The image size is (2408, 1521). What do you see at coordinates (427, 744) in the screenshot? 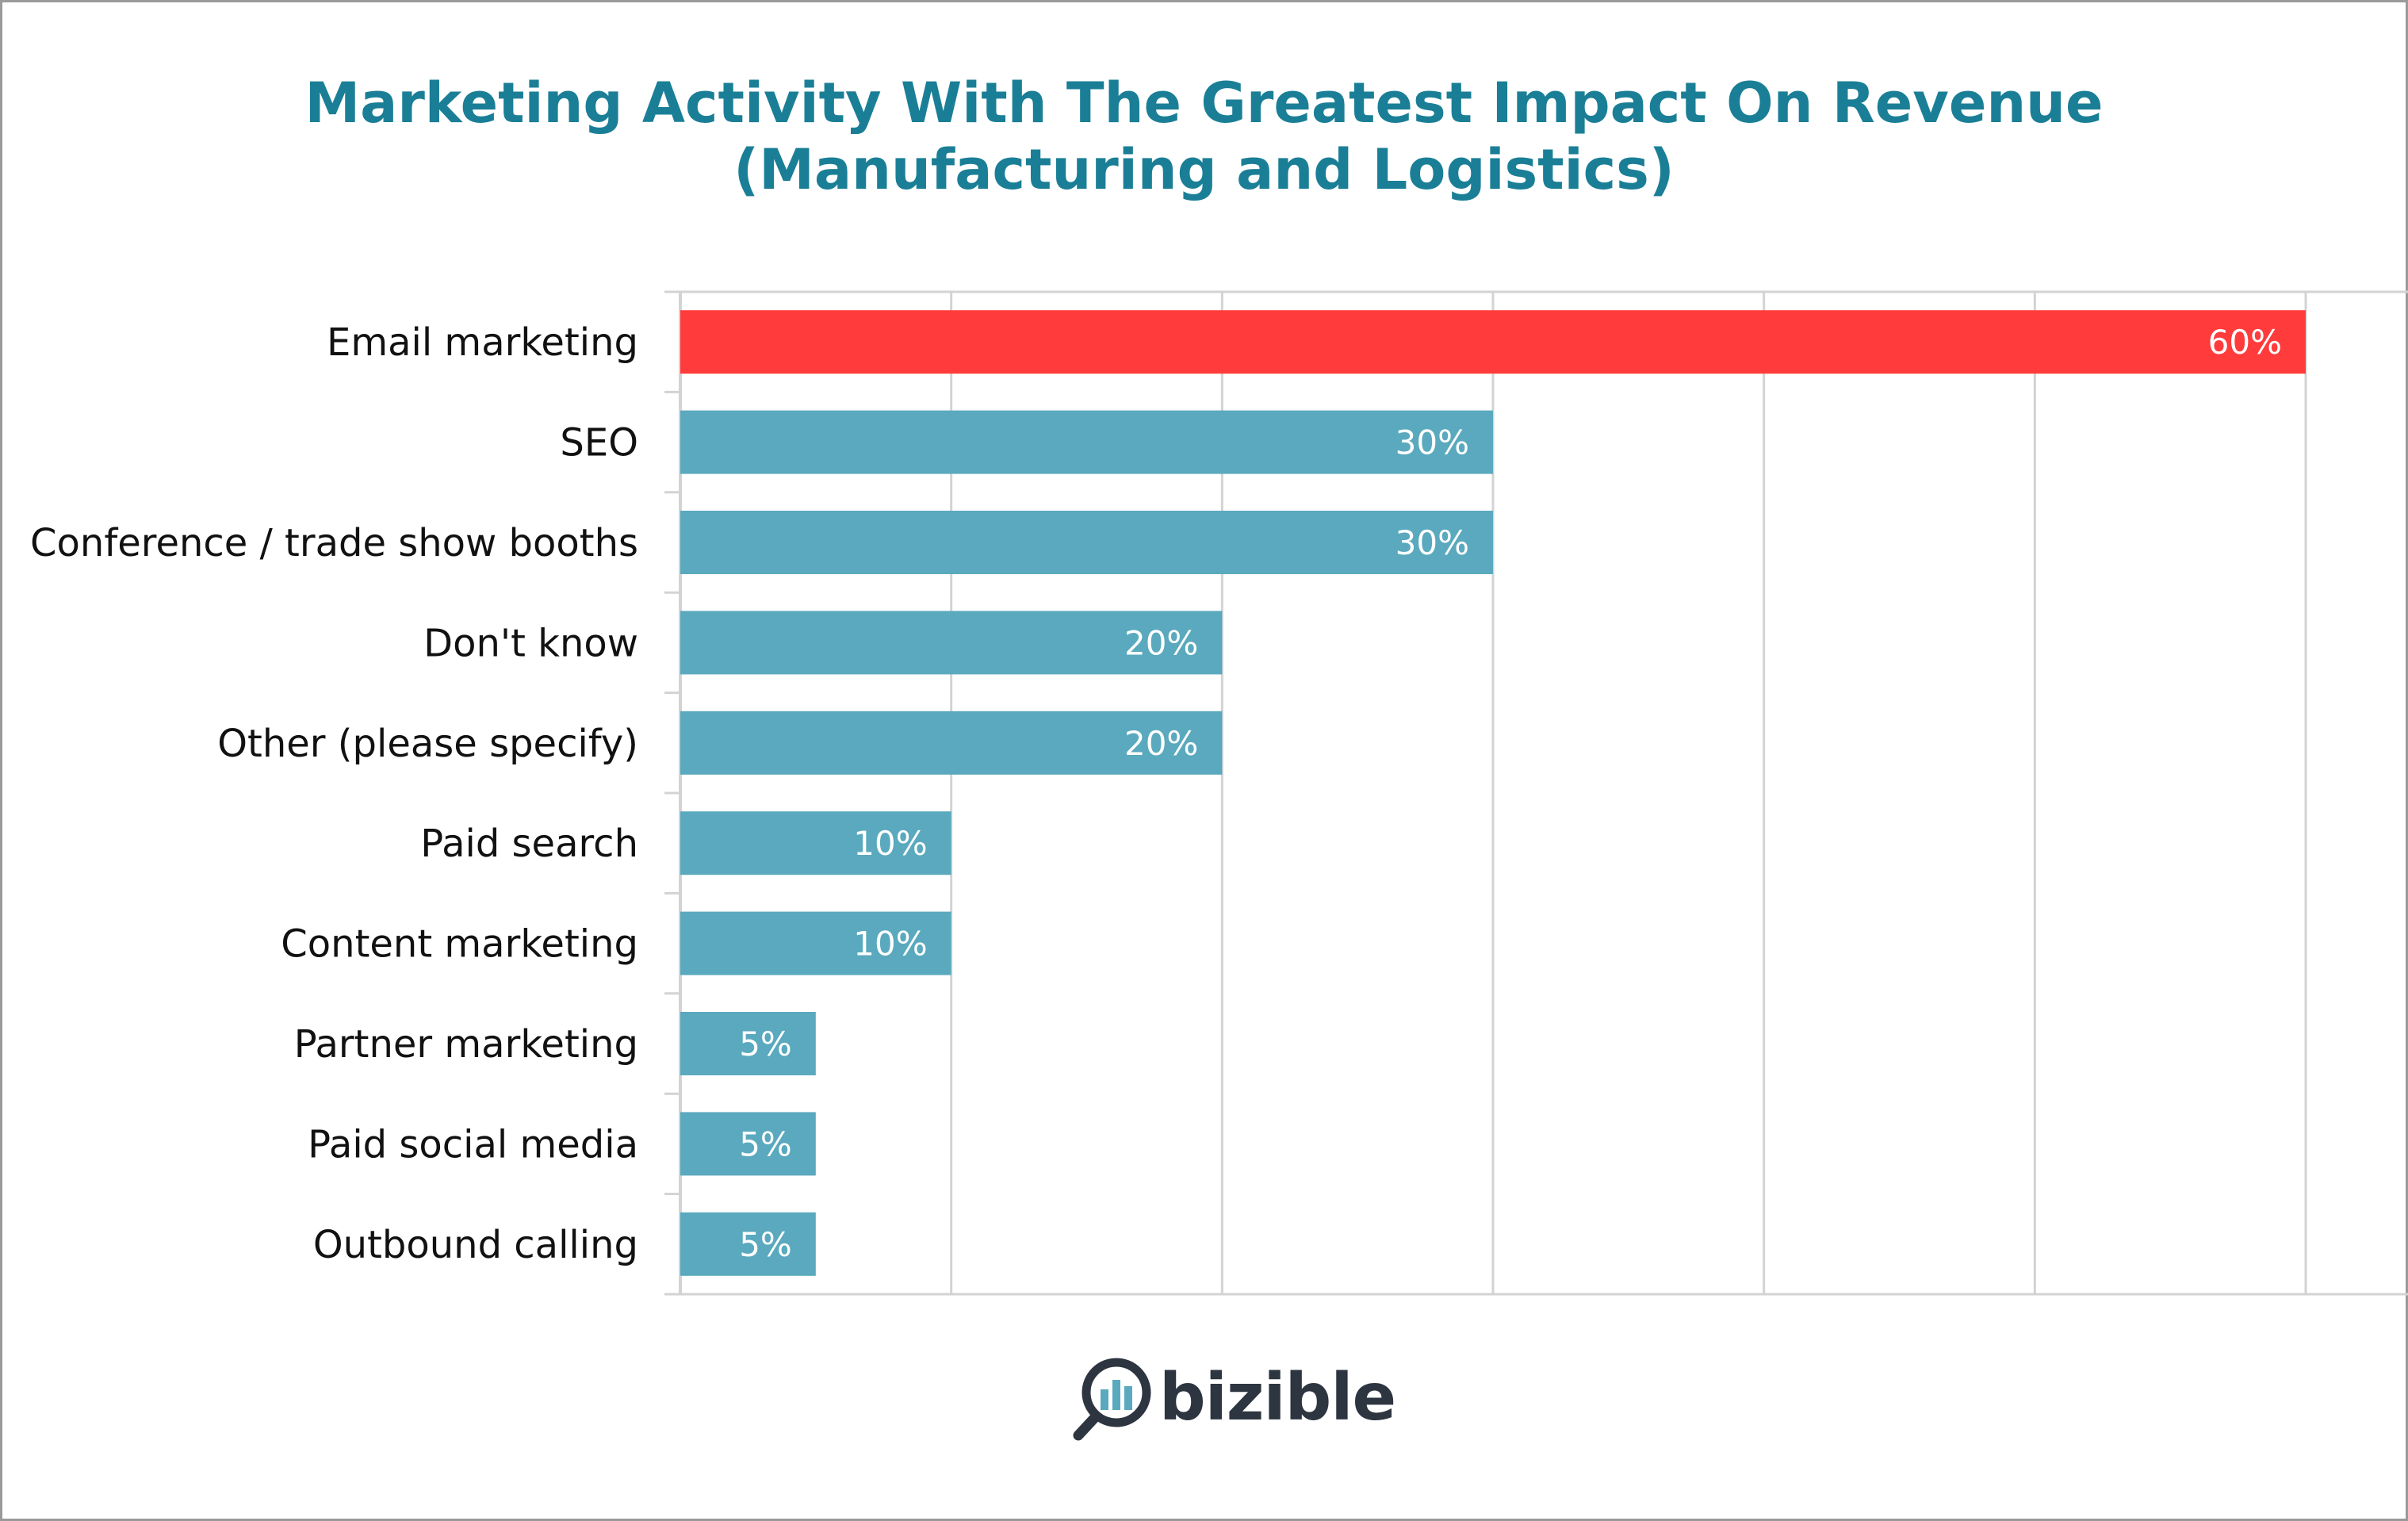
I see `category-label: Other (please specify)` at bounding box center [427, 744].